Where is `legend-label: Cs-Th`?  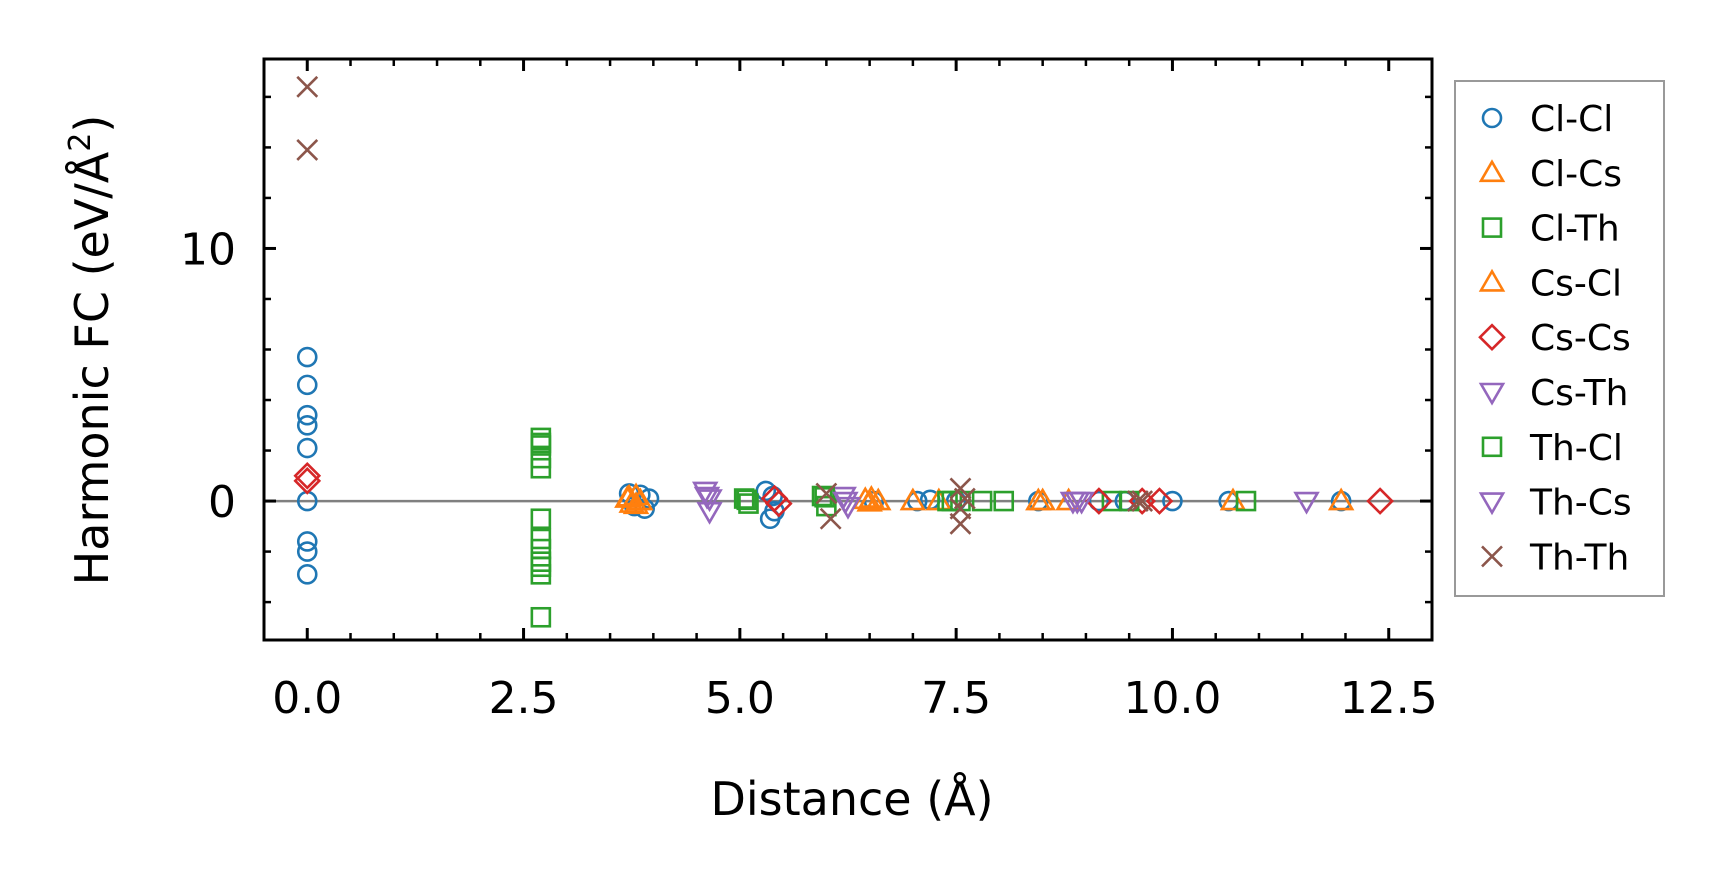 legend-label: Cs-Th is located at coordinates (1579, 393).